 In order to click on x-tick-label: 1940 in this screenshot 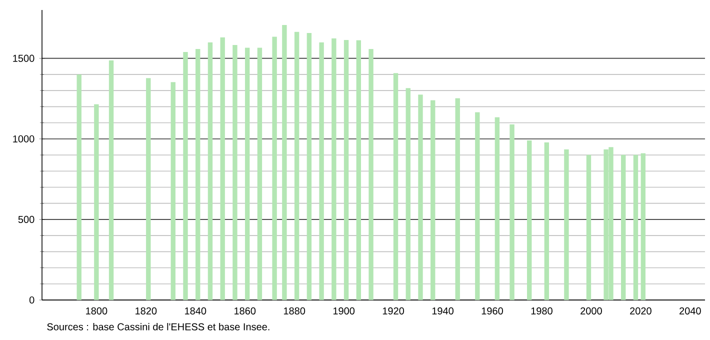, I will do `click(443, 310)`.